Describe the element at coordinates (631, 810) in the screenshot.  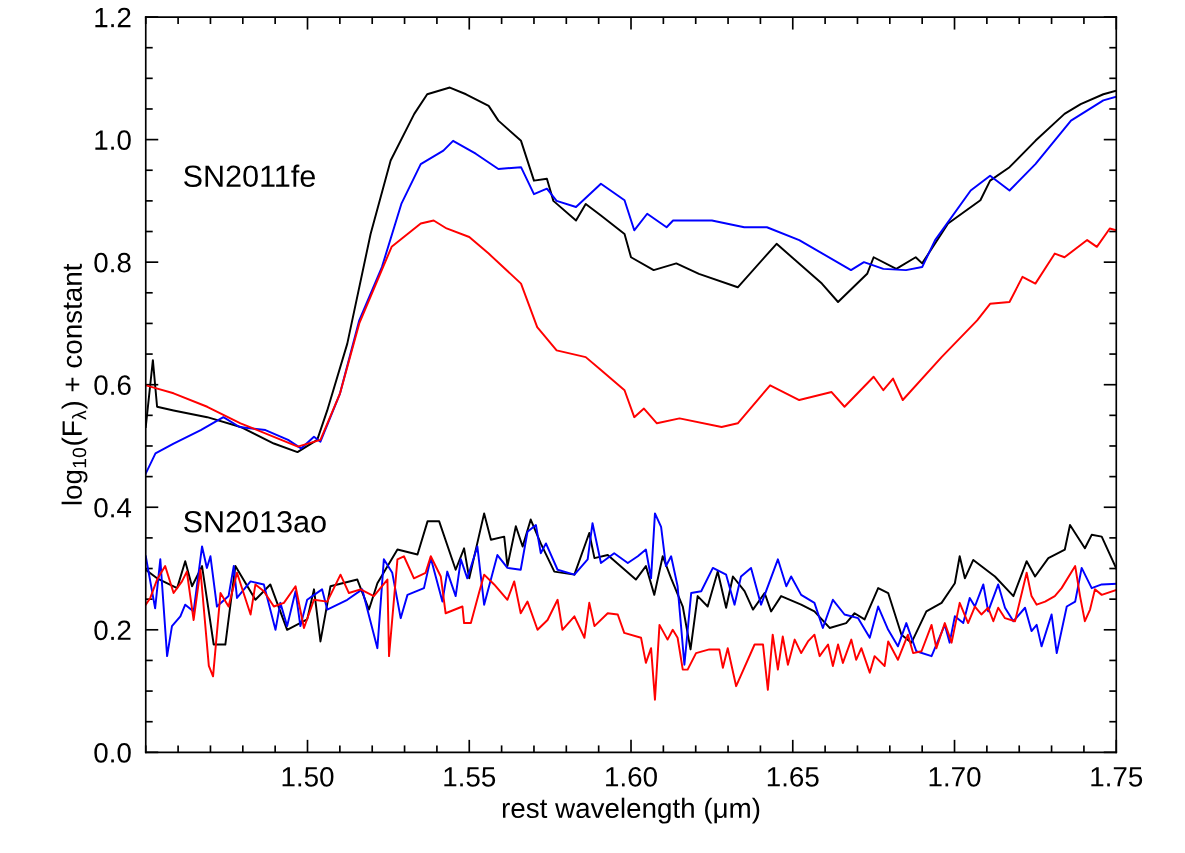
I see `x-axis-title: rest wavelength (μm)` at that location.